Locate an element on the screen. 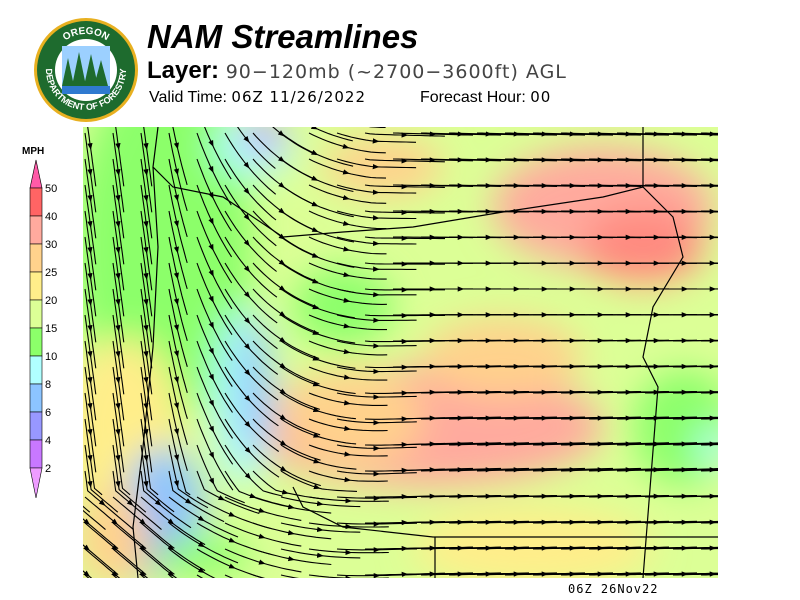  forecast-hour-value: 00 is located at coordinates (541, 97).